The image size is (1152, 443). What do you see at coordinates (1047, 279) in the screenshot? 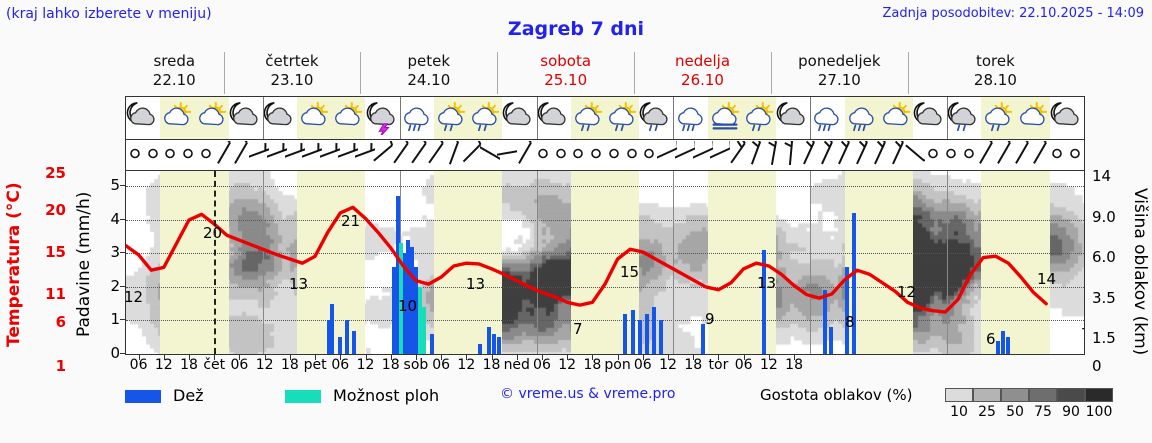
I see `temperature-label: 14` at bounding box center [1047, 279].